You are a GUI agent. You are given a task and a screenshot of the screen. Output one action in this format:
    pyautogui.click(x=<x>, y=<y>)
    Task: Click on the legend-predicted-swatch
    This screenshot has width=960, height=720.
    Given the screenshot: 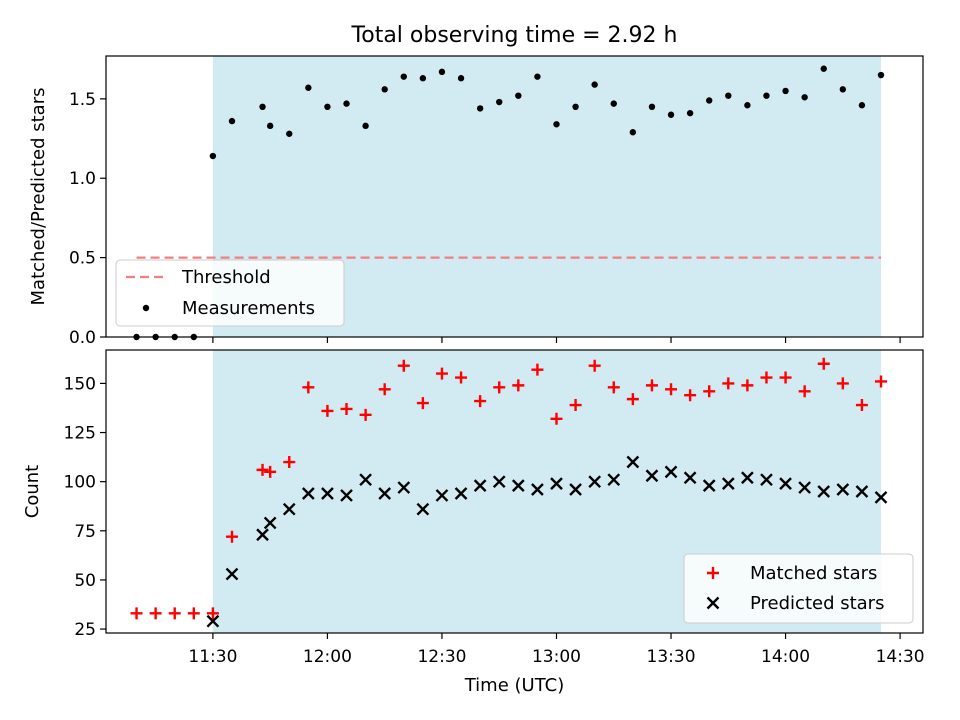 What is the action you would take?
    pyautogui.click(x=713, y=603)
    